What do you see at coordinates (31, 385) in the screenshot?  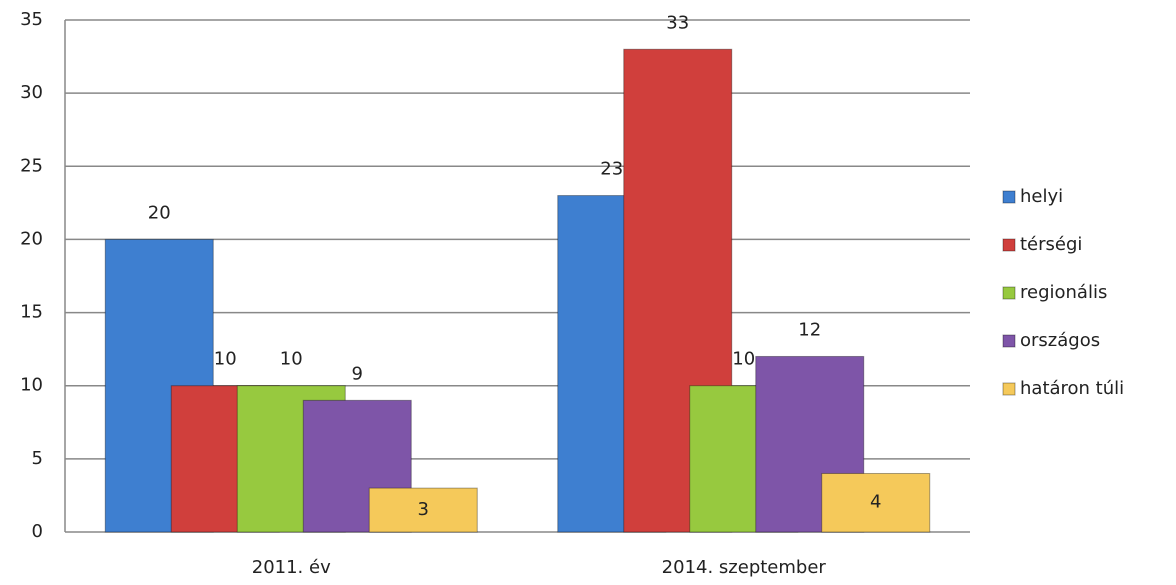 I see `y-tick-label: 10` at bounding box center [31, 385].